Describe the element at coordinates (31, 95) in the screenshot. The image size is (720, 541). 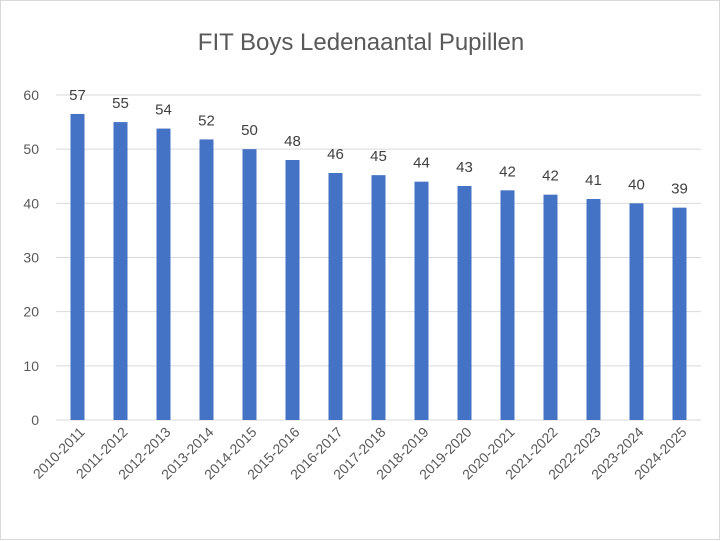
I see `y-tick-label: 60` at that location.